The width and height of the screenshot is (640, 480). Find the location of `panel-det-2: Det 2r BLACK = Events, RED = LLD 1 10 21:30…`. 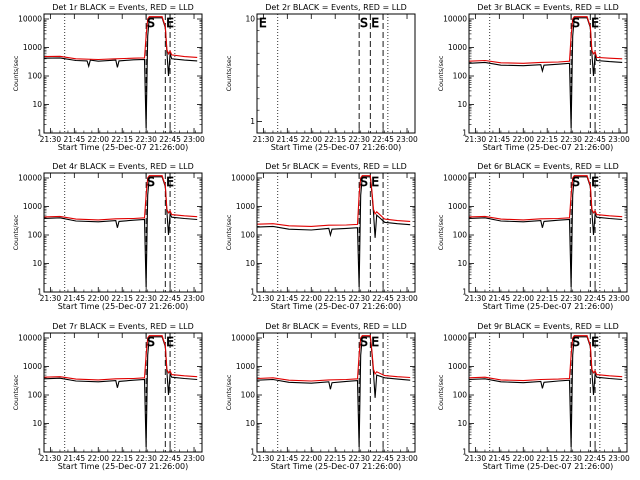

panel-det-2: Det 2r BLACK = Events, RED = LLD 1 10 21:30… is located at coordinates (321, 77).